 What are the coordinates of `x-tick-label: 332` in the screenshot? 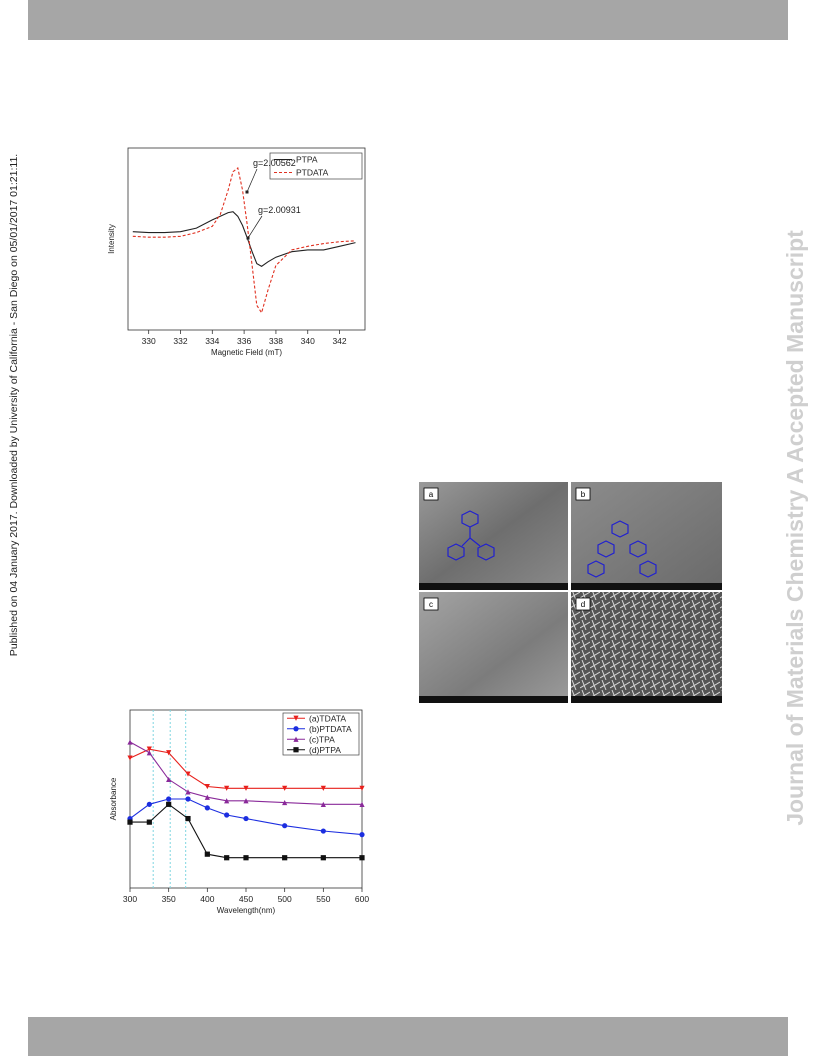 It's located at (180, 341).